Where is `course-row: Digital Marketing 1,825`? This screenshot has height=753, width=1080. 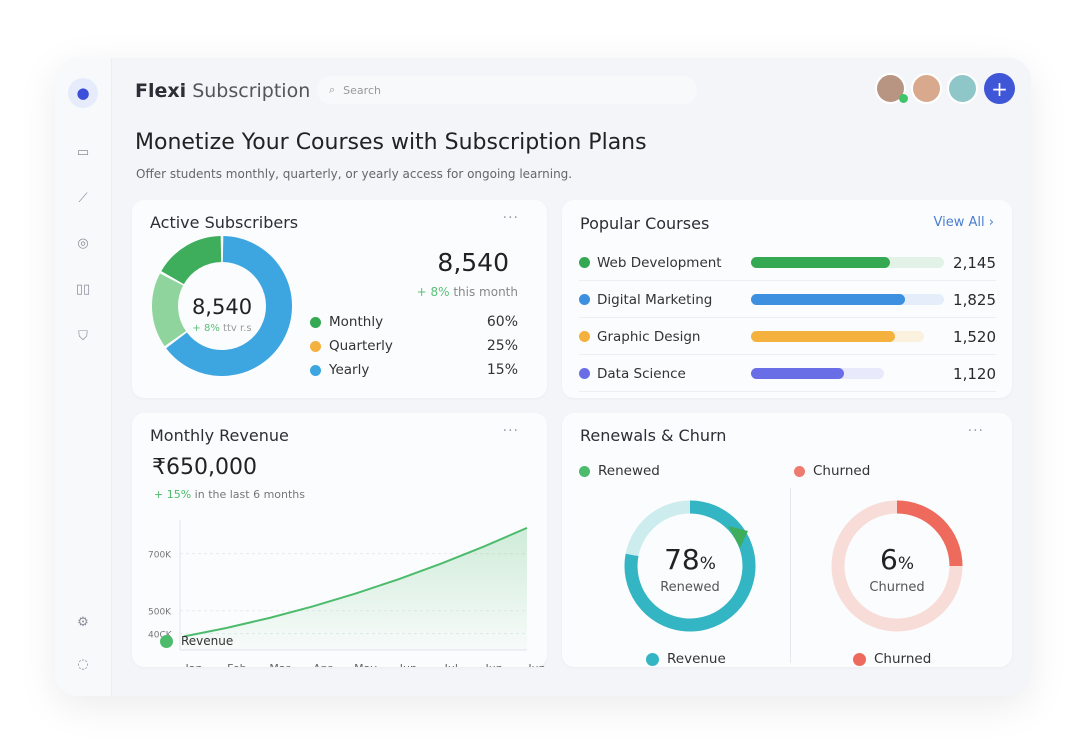
course-row: Digital Marketing 1,825 is located at coordinates (787, 300).